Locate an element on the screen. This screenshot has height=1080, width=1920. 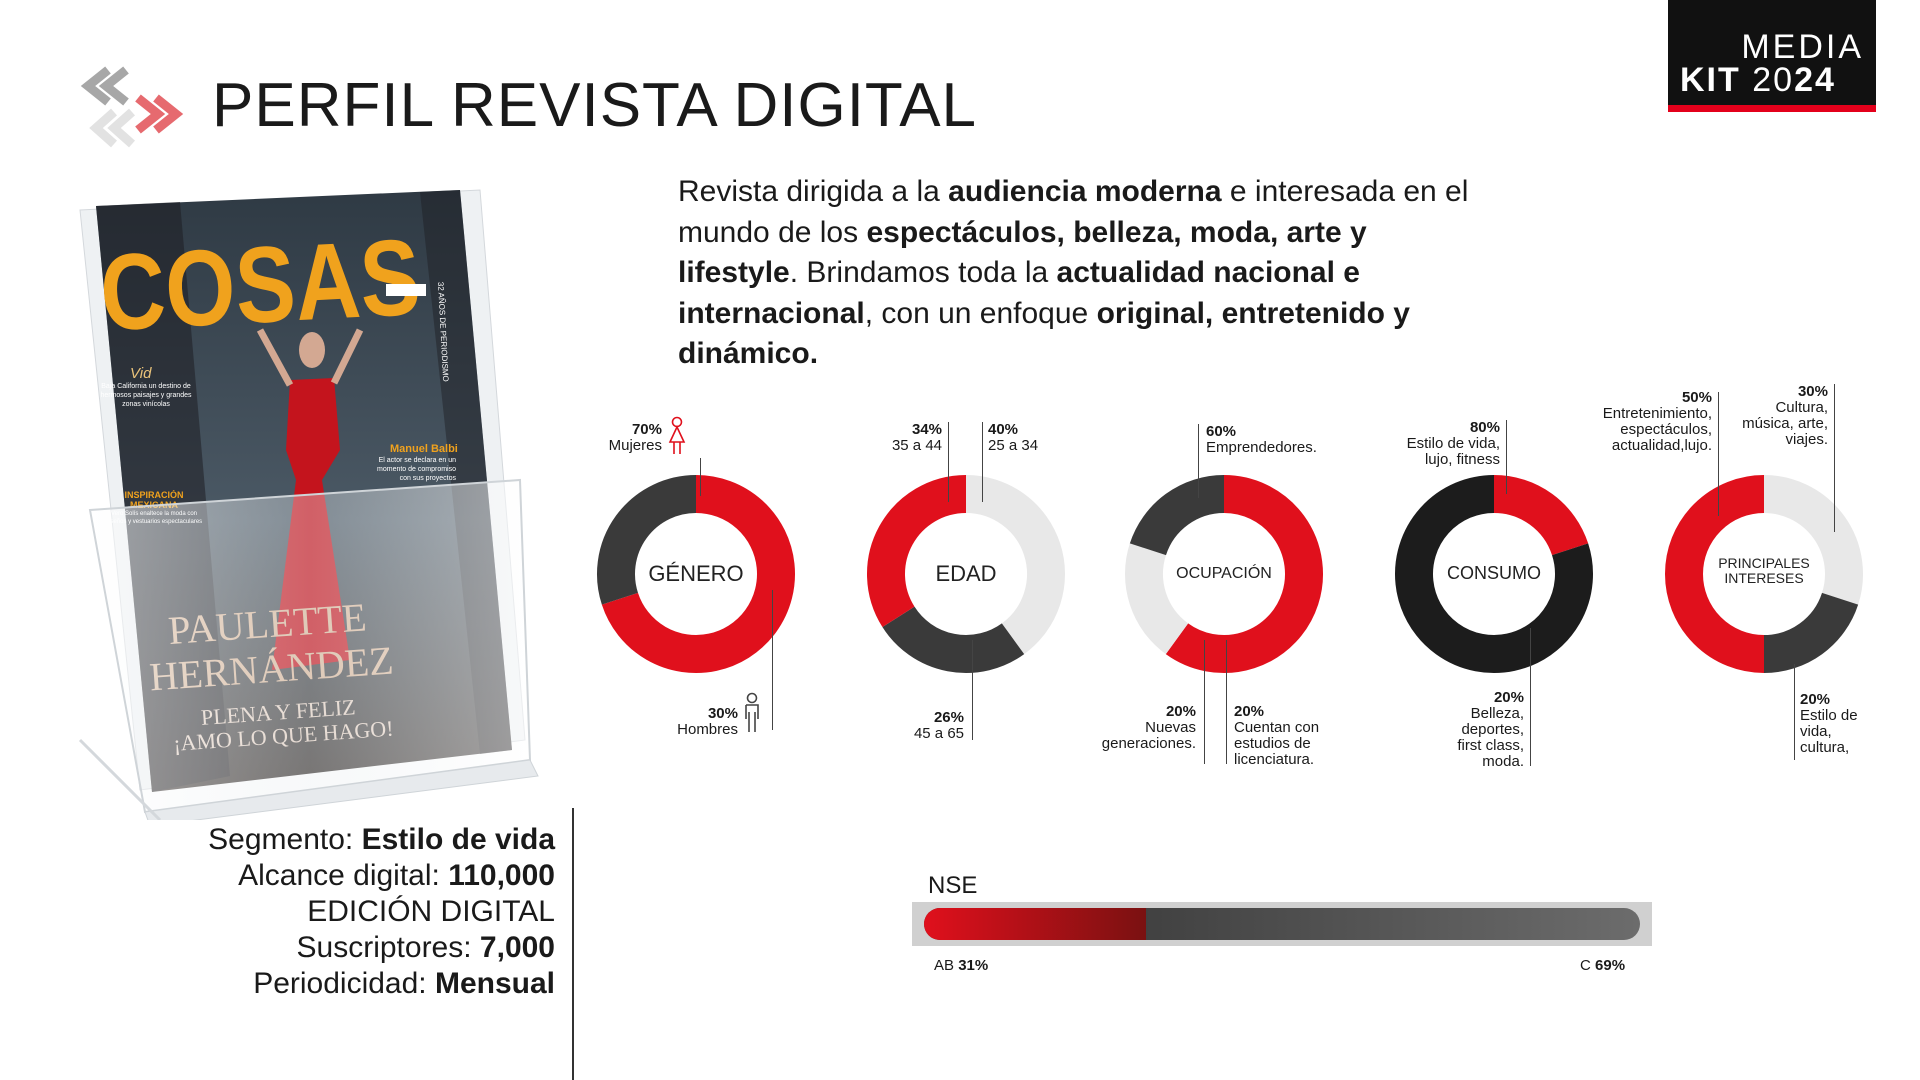
desc-text-2: e interesada en el mundo de los is located at coordinates (1073, 212).